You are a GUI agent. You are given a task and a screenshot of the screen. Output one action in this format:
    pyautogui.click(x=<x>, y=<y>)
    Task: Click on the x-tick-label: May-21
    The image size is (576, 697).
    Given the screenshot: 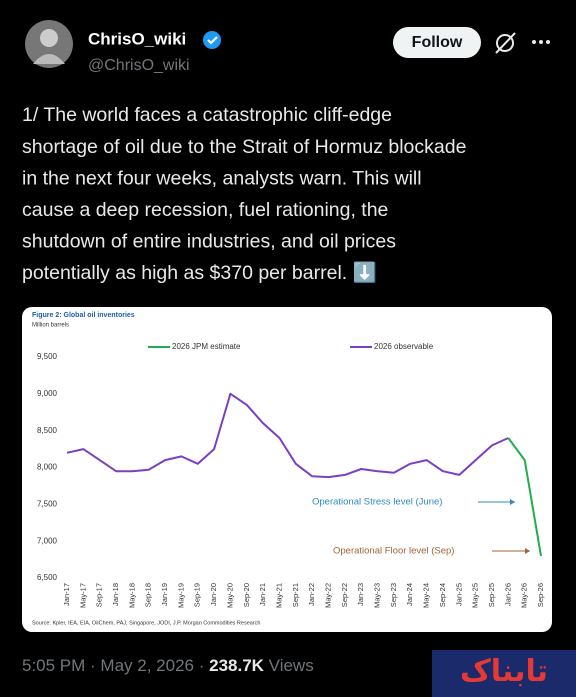 What is the action you would take?
    pyautogui.click(x=278, y=595)
    